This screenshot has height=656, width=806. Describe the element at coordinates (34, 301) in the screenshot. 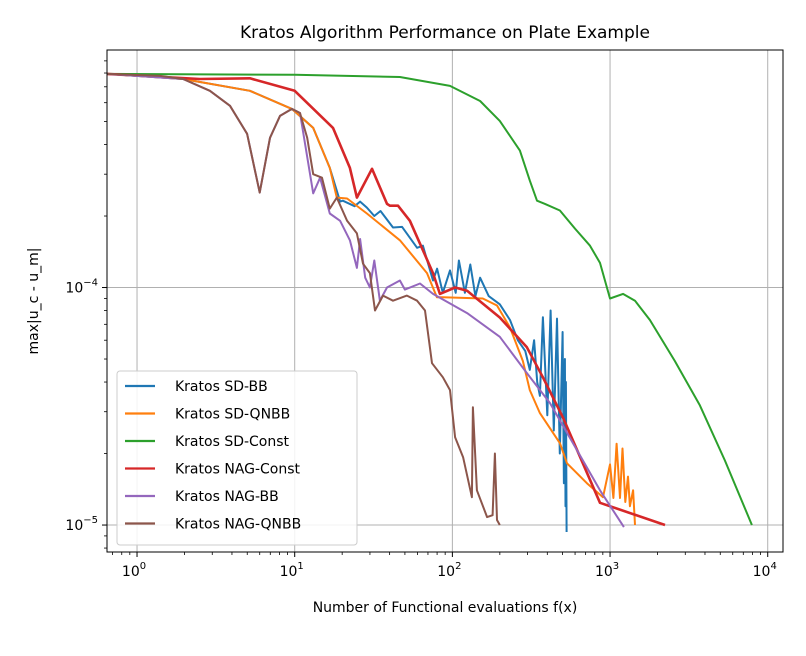

I see `y-axis-label: max|u_c - u_m|` at that location.